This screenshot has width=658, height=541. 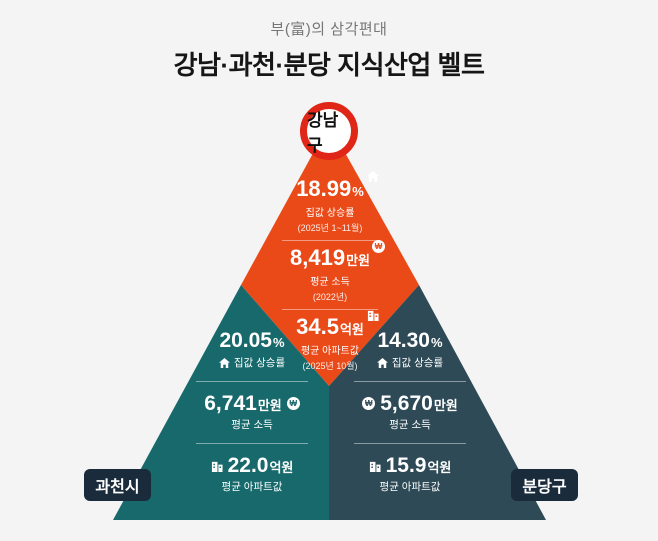 I want to click on stat-number: 34.5, so click(x=317, y=326).